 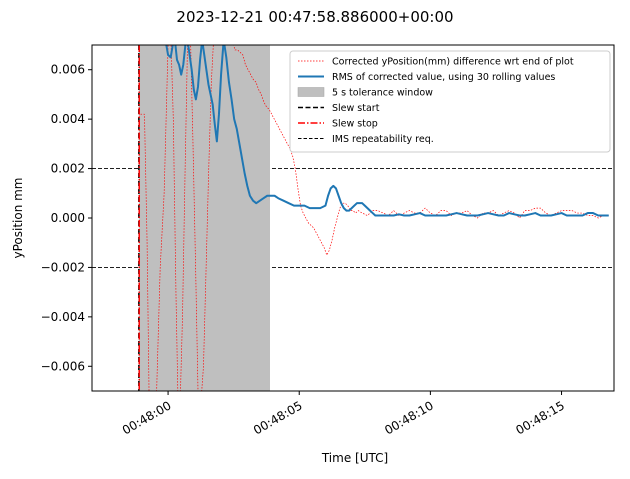 What do you see at coordinates (68, 169) in the screenshot?
I see `y-tick-label: 0.002` at bounding box center [68, 169].